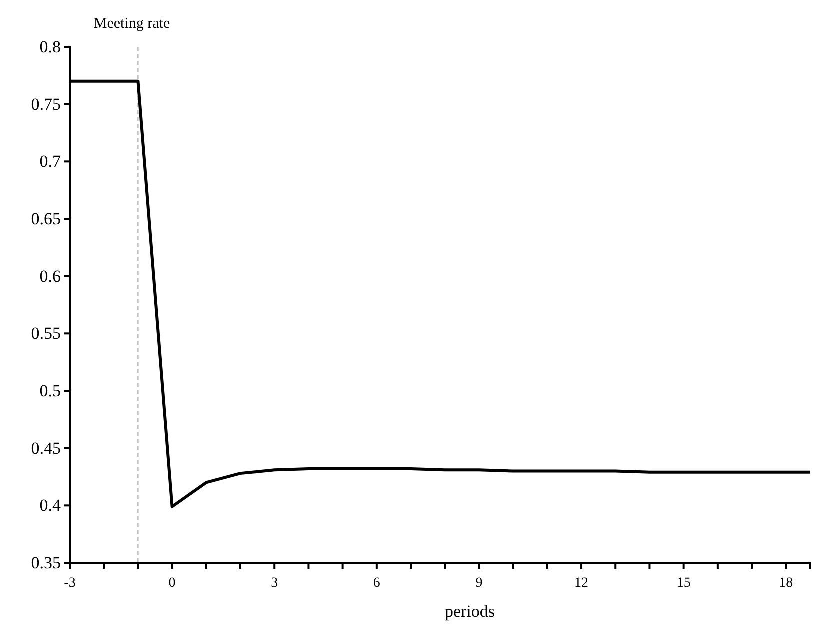  What do you see at coordinates (46, 218) in the screenshot?
I see `y-tick-label: 0.65` at bounding box center [46, 218].